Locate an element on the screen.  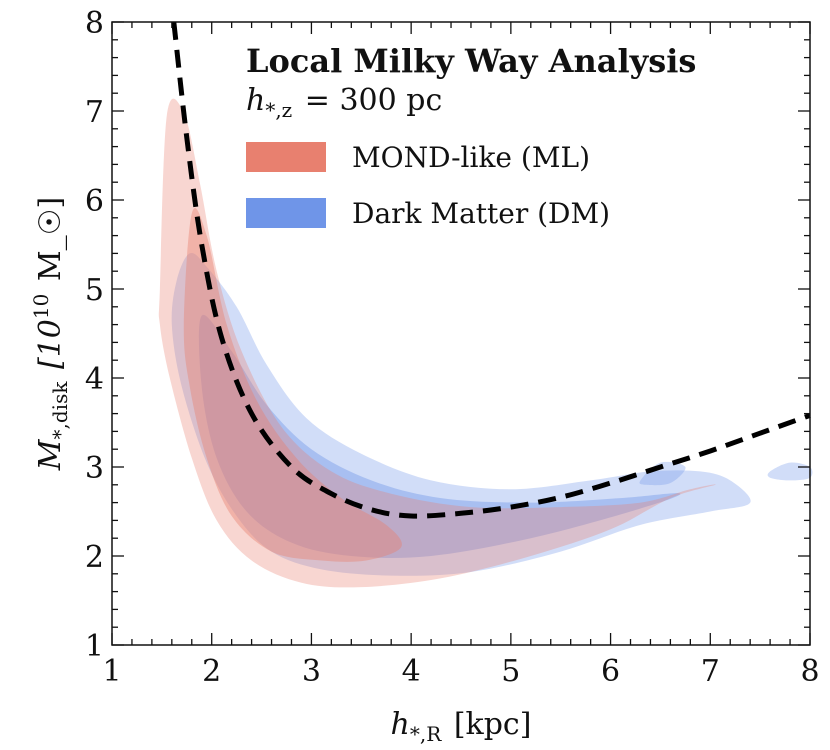
x-tick-label: 2 is located at coordinates (211, 671).